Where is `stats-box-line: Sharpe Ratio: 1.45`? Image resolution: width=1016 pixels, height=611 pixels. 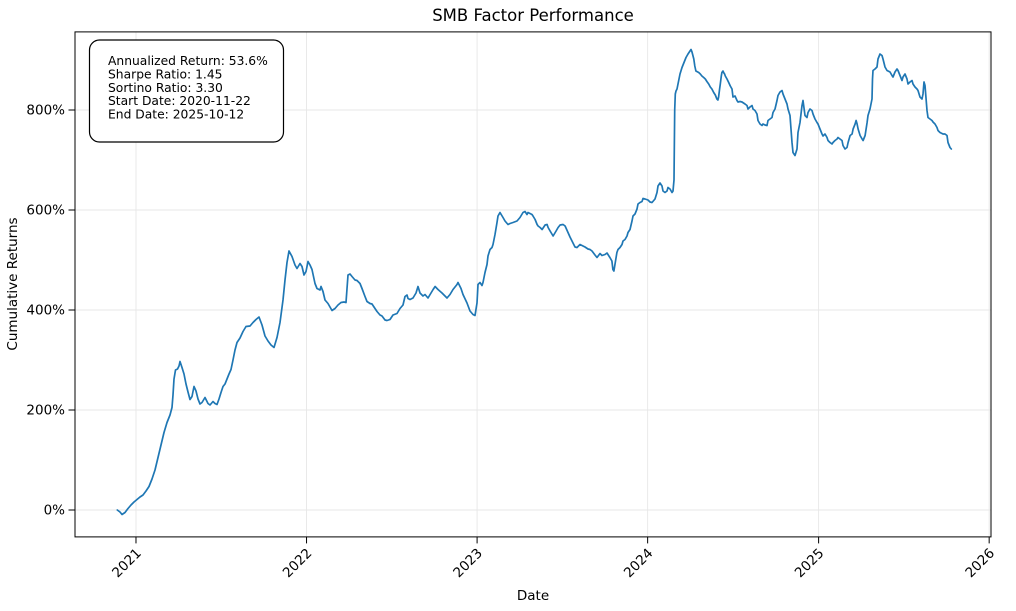
stats-box-line: Sharpe Ratio: 1.45 is located at coordinates (165, 74).